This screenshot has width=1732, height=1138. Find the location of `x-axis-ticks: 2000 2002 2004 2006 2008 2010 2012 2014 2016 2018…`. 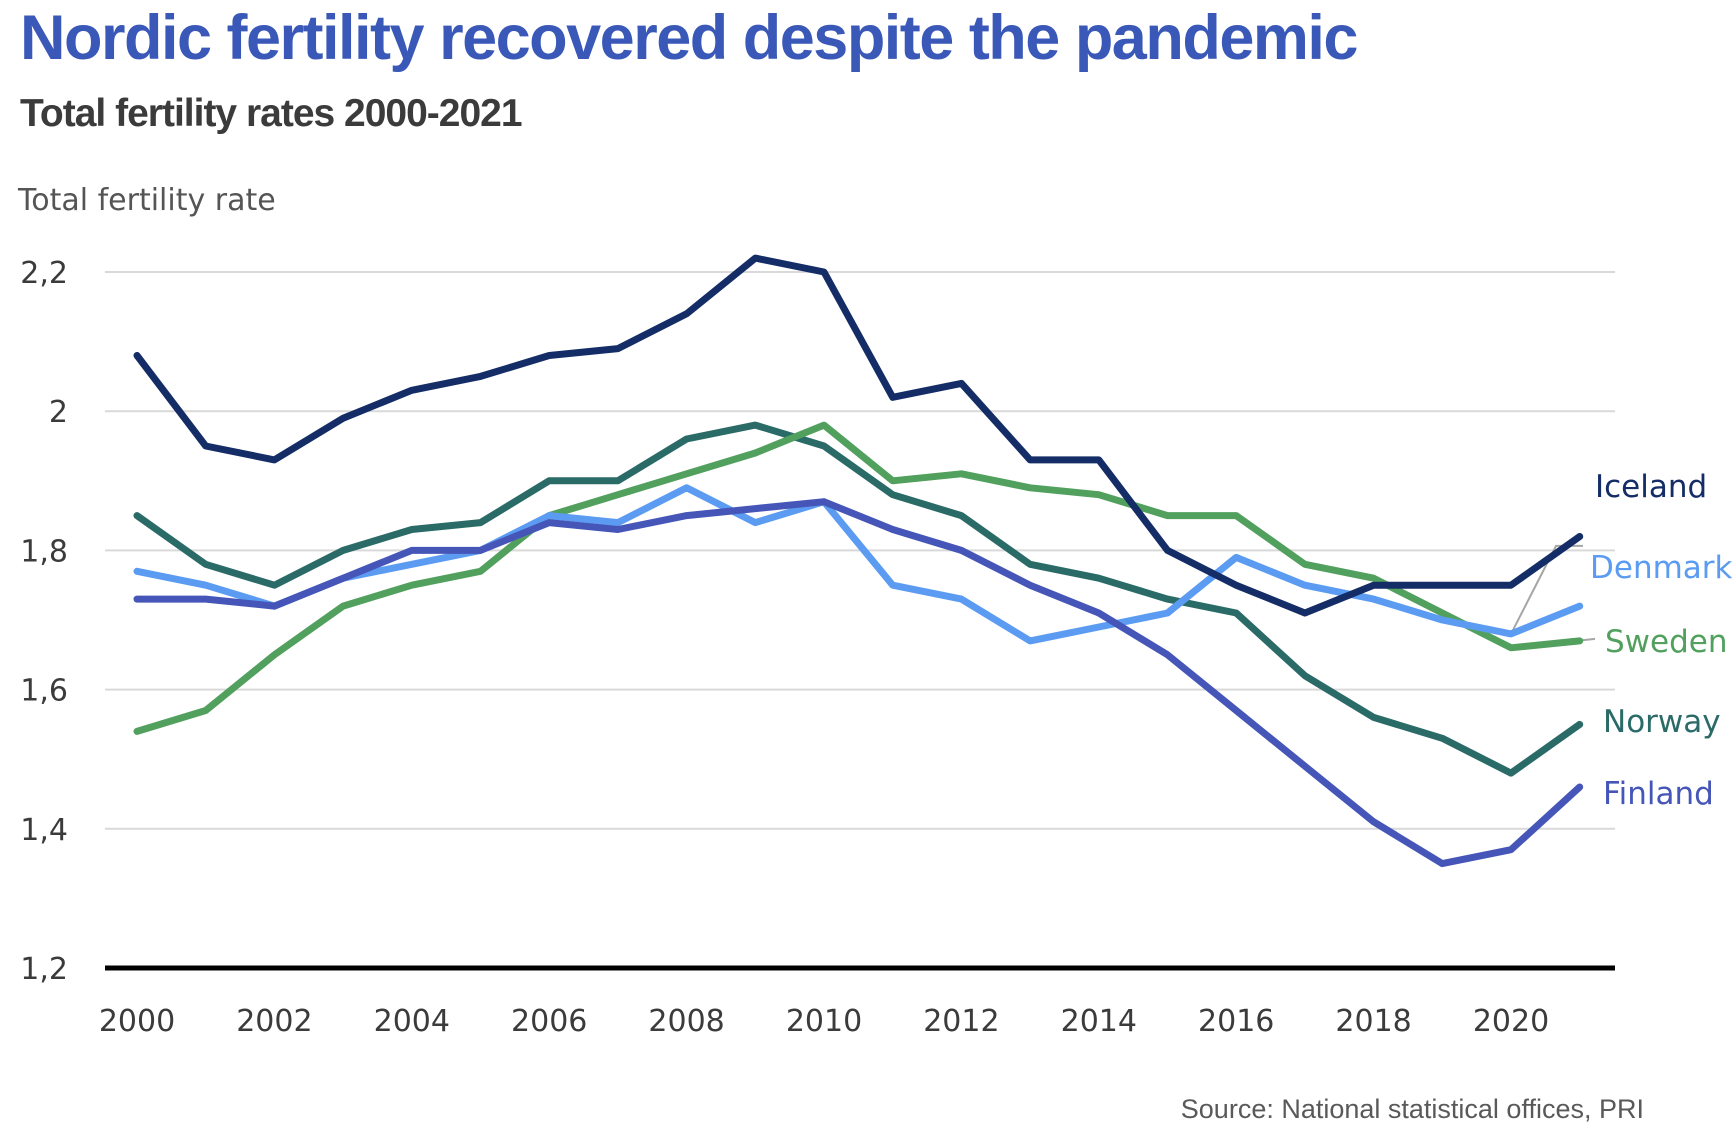

x-axis-ticks: 2000 2002 2004 2006 2008 2010 2012 2014 2016 2018… is located at coordinates (824, 1021).